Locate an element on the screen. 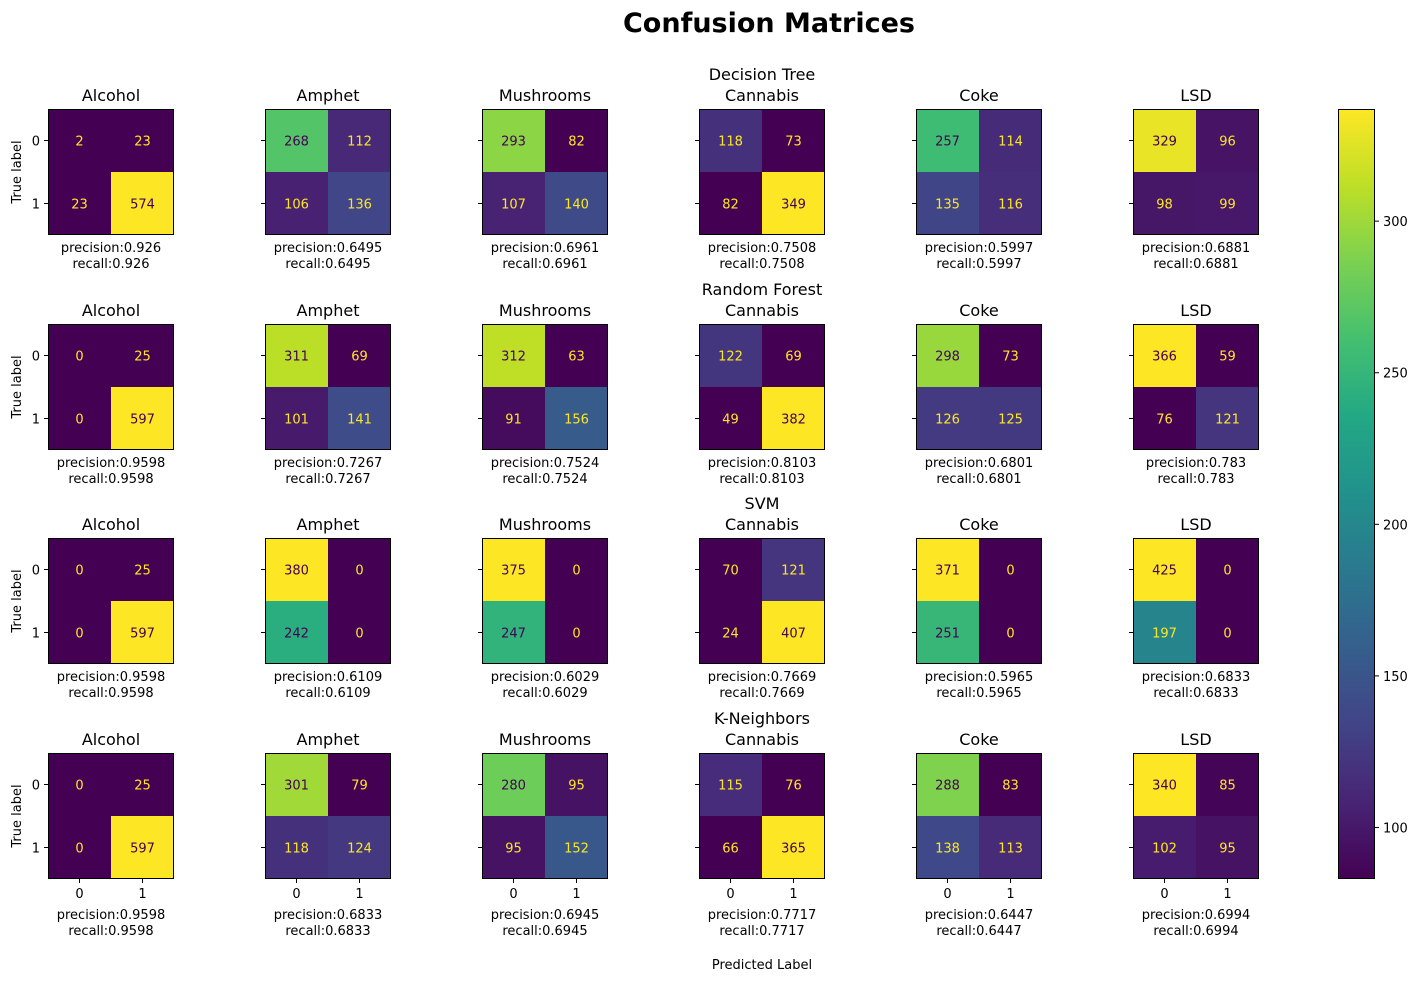  cell-value: 380 is located at coordinates (296, 571).